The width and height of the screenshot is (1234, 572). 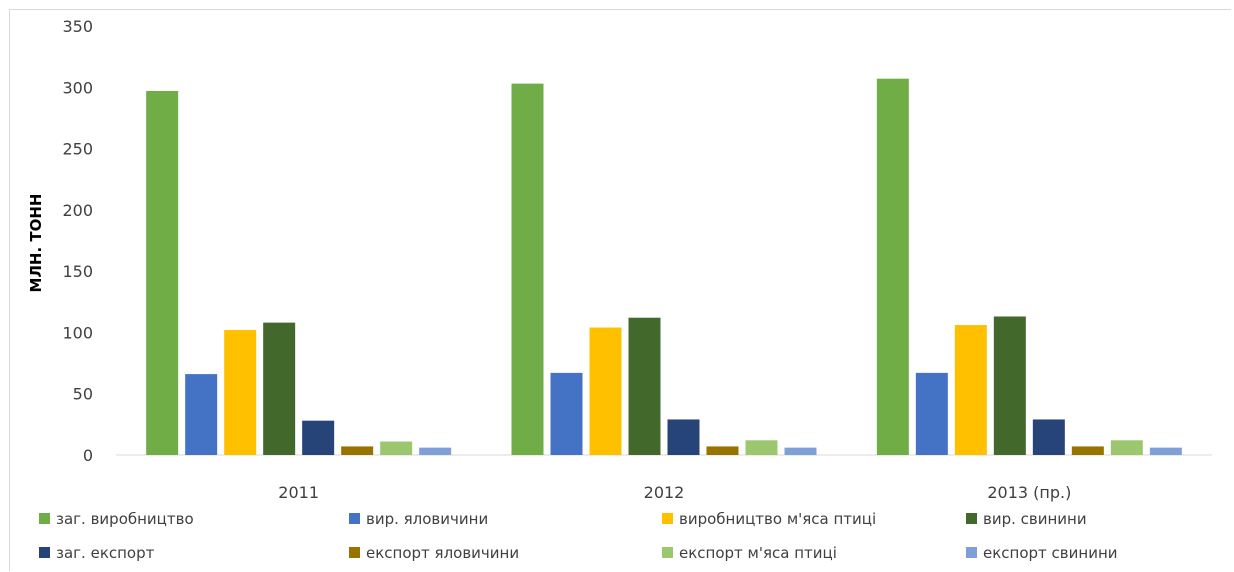 What do you see at coordinates (77, 332) in the screenshot?
I see `y-tick-label: 100` at bounding box center [77, 332].